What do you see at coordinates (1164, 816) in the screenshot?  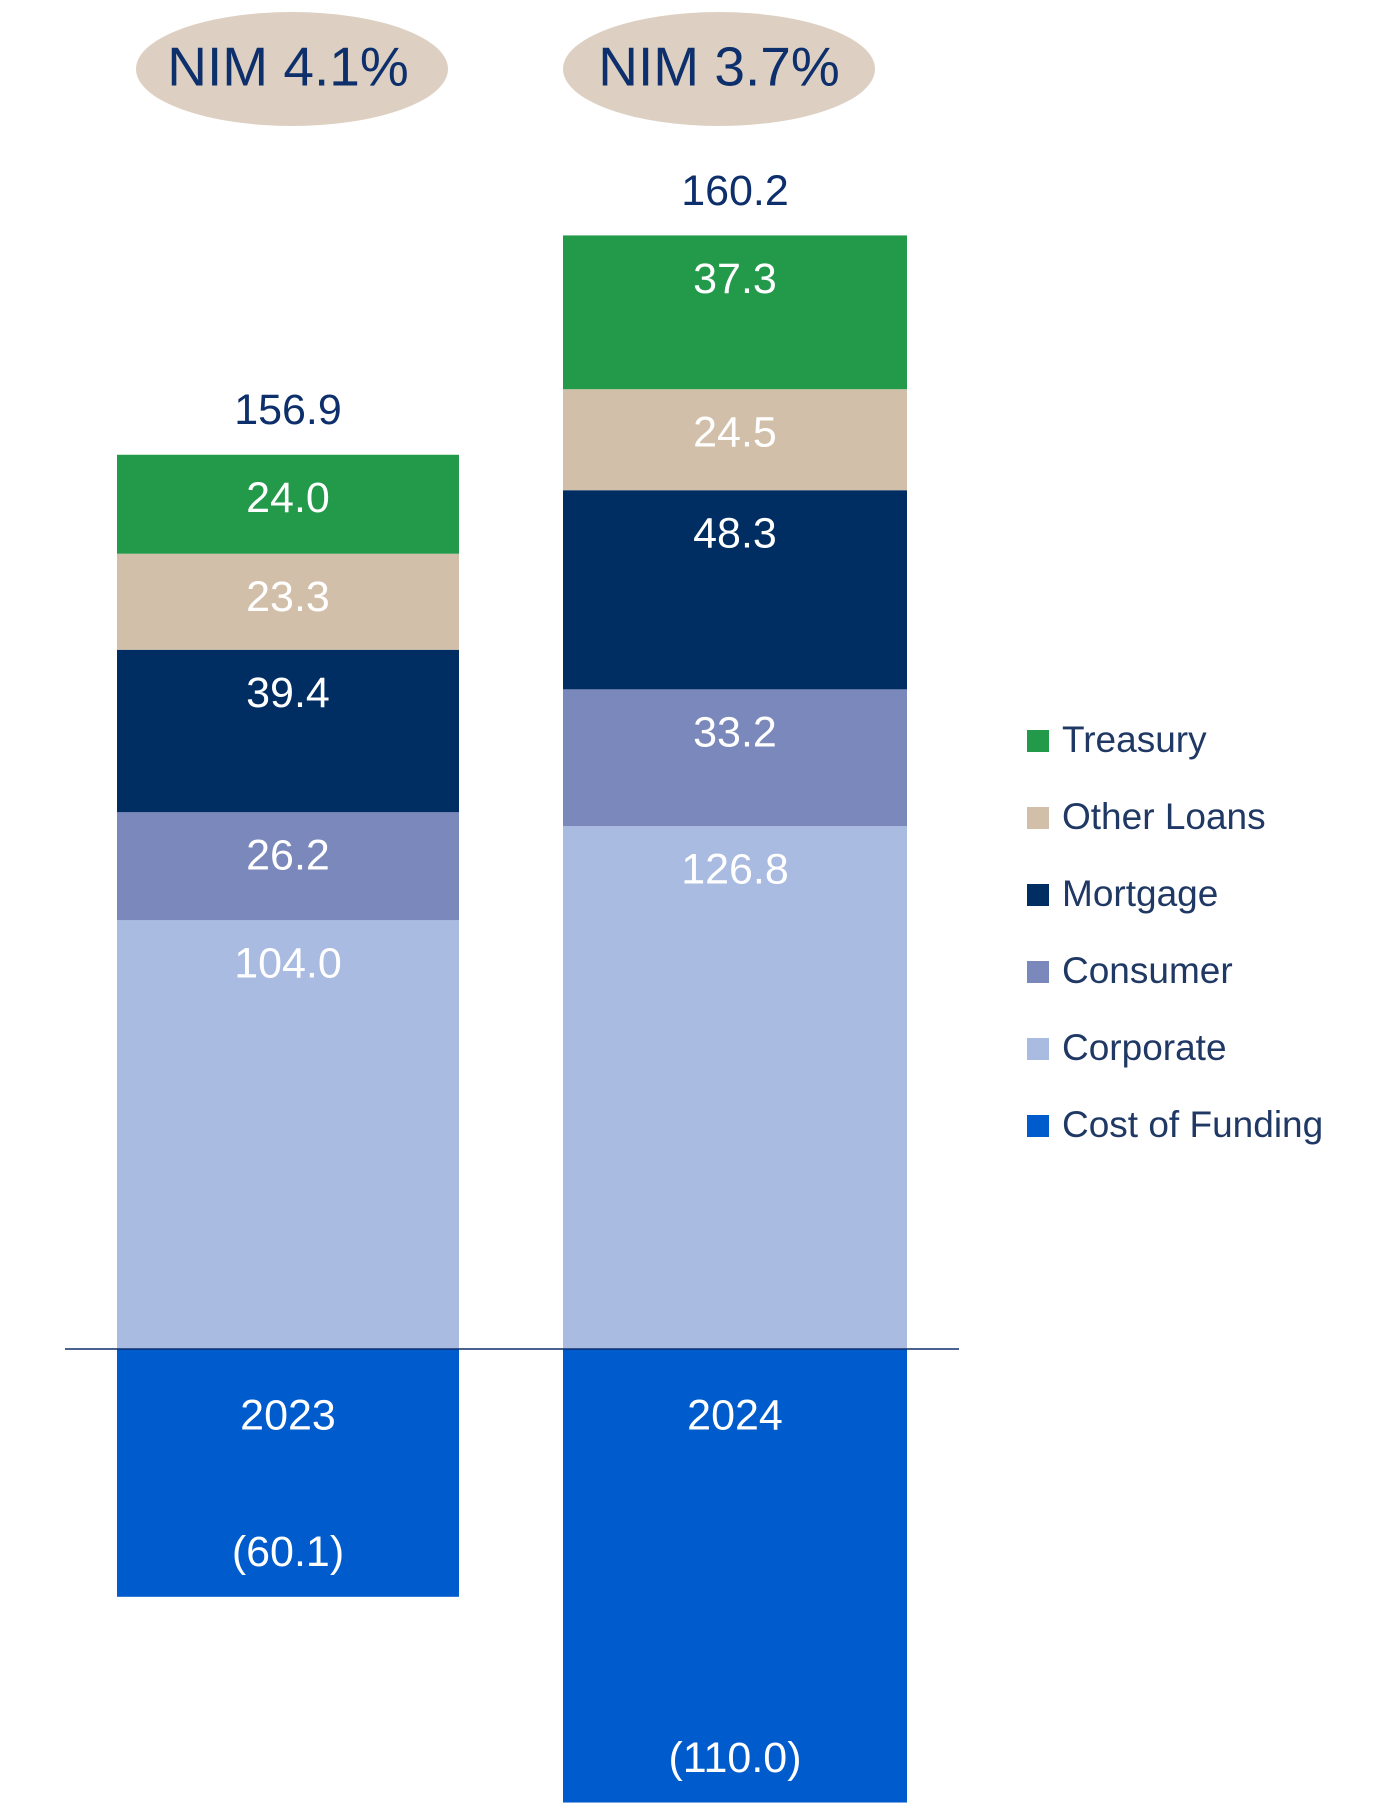 I see `legend-label: Other Loans` at bounding box center [1164, 816].